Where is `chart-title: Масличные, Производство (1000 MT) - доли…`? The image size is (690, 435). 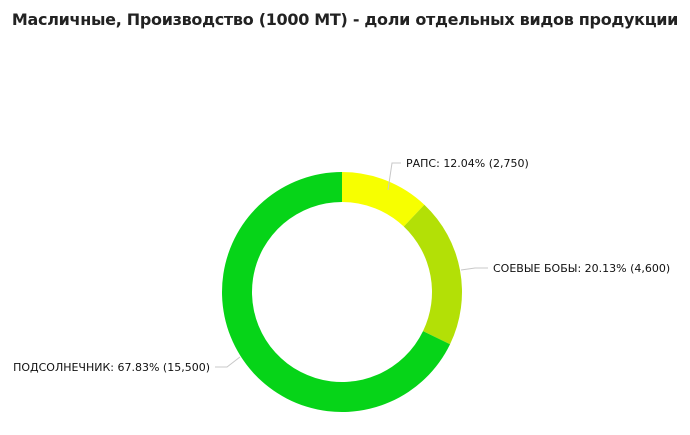
chart-title: Масличные, Производство (1000 MT) - доли… is located at coordinates (345, 19).